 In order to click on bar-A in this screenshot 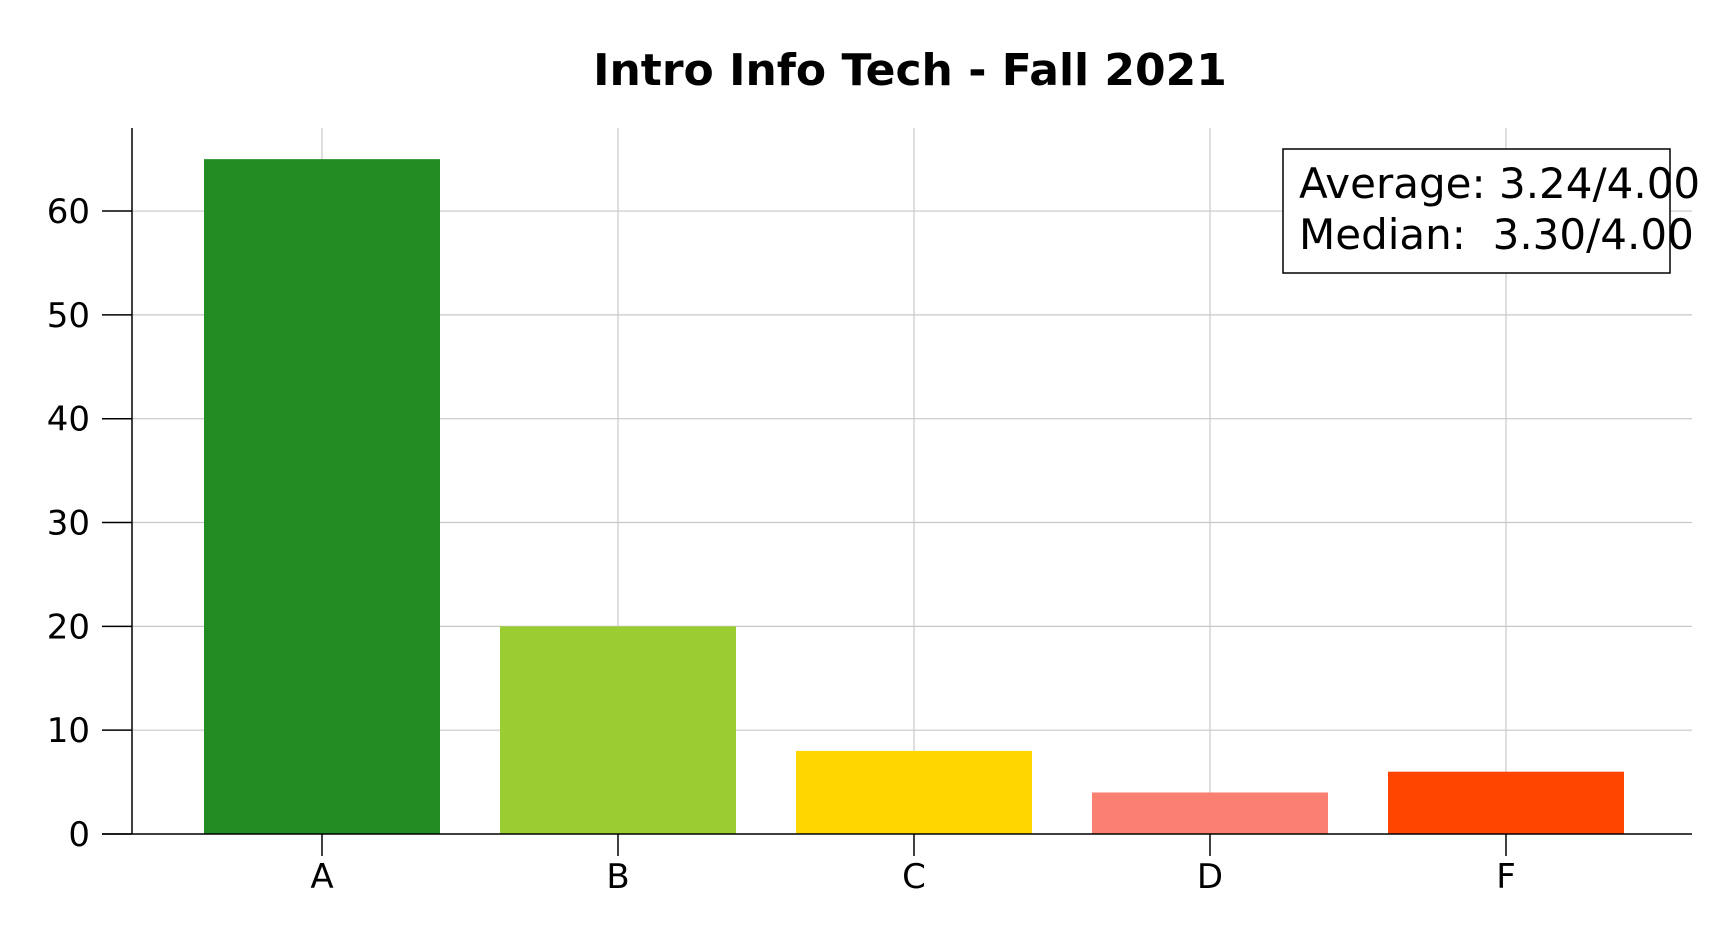, I will do `click(322, 496)`.